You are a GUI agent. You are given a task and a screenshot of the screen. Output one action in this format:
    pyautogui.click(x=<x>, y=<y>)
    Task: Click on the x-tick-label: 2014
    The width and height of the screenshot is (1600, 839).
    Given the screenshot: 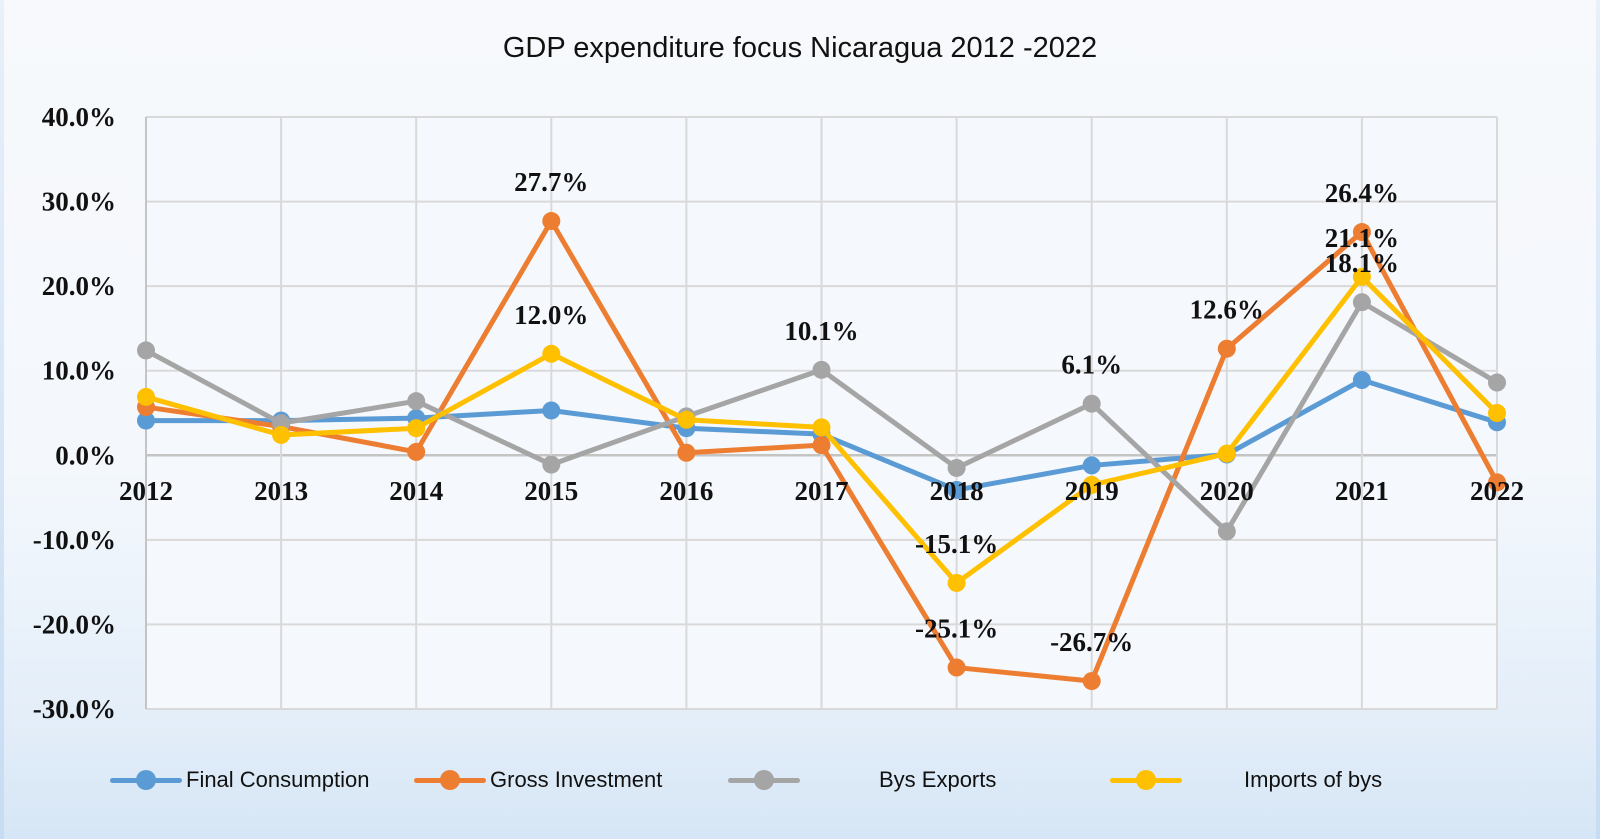 What is the action you would take?
    pyautogui.click(x=416, y=491)
    